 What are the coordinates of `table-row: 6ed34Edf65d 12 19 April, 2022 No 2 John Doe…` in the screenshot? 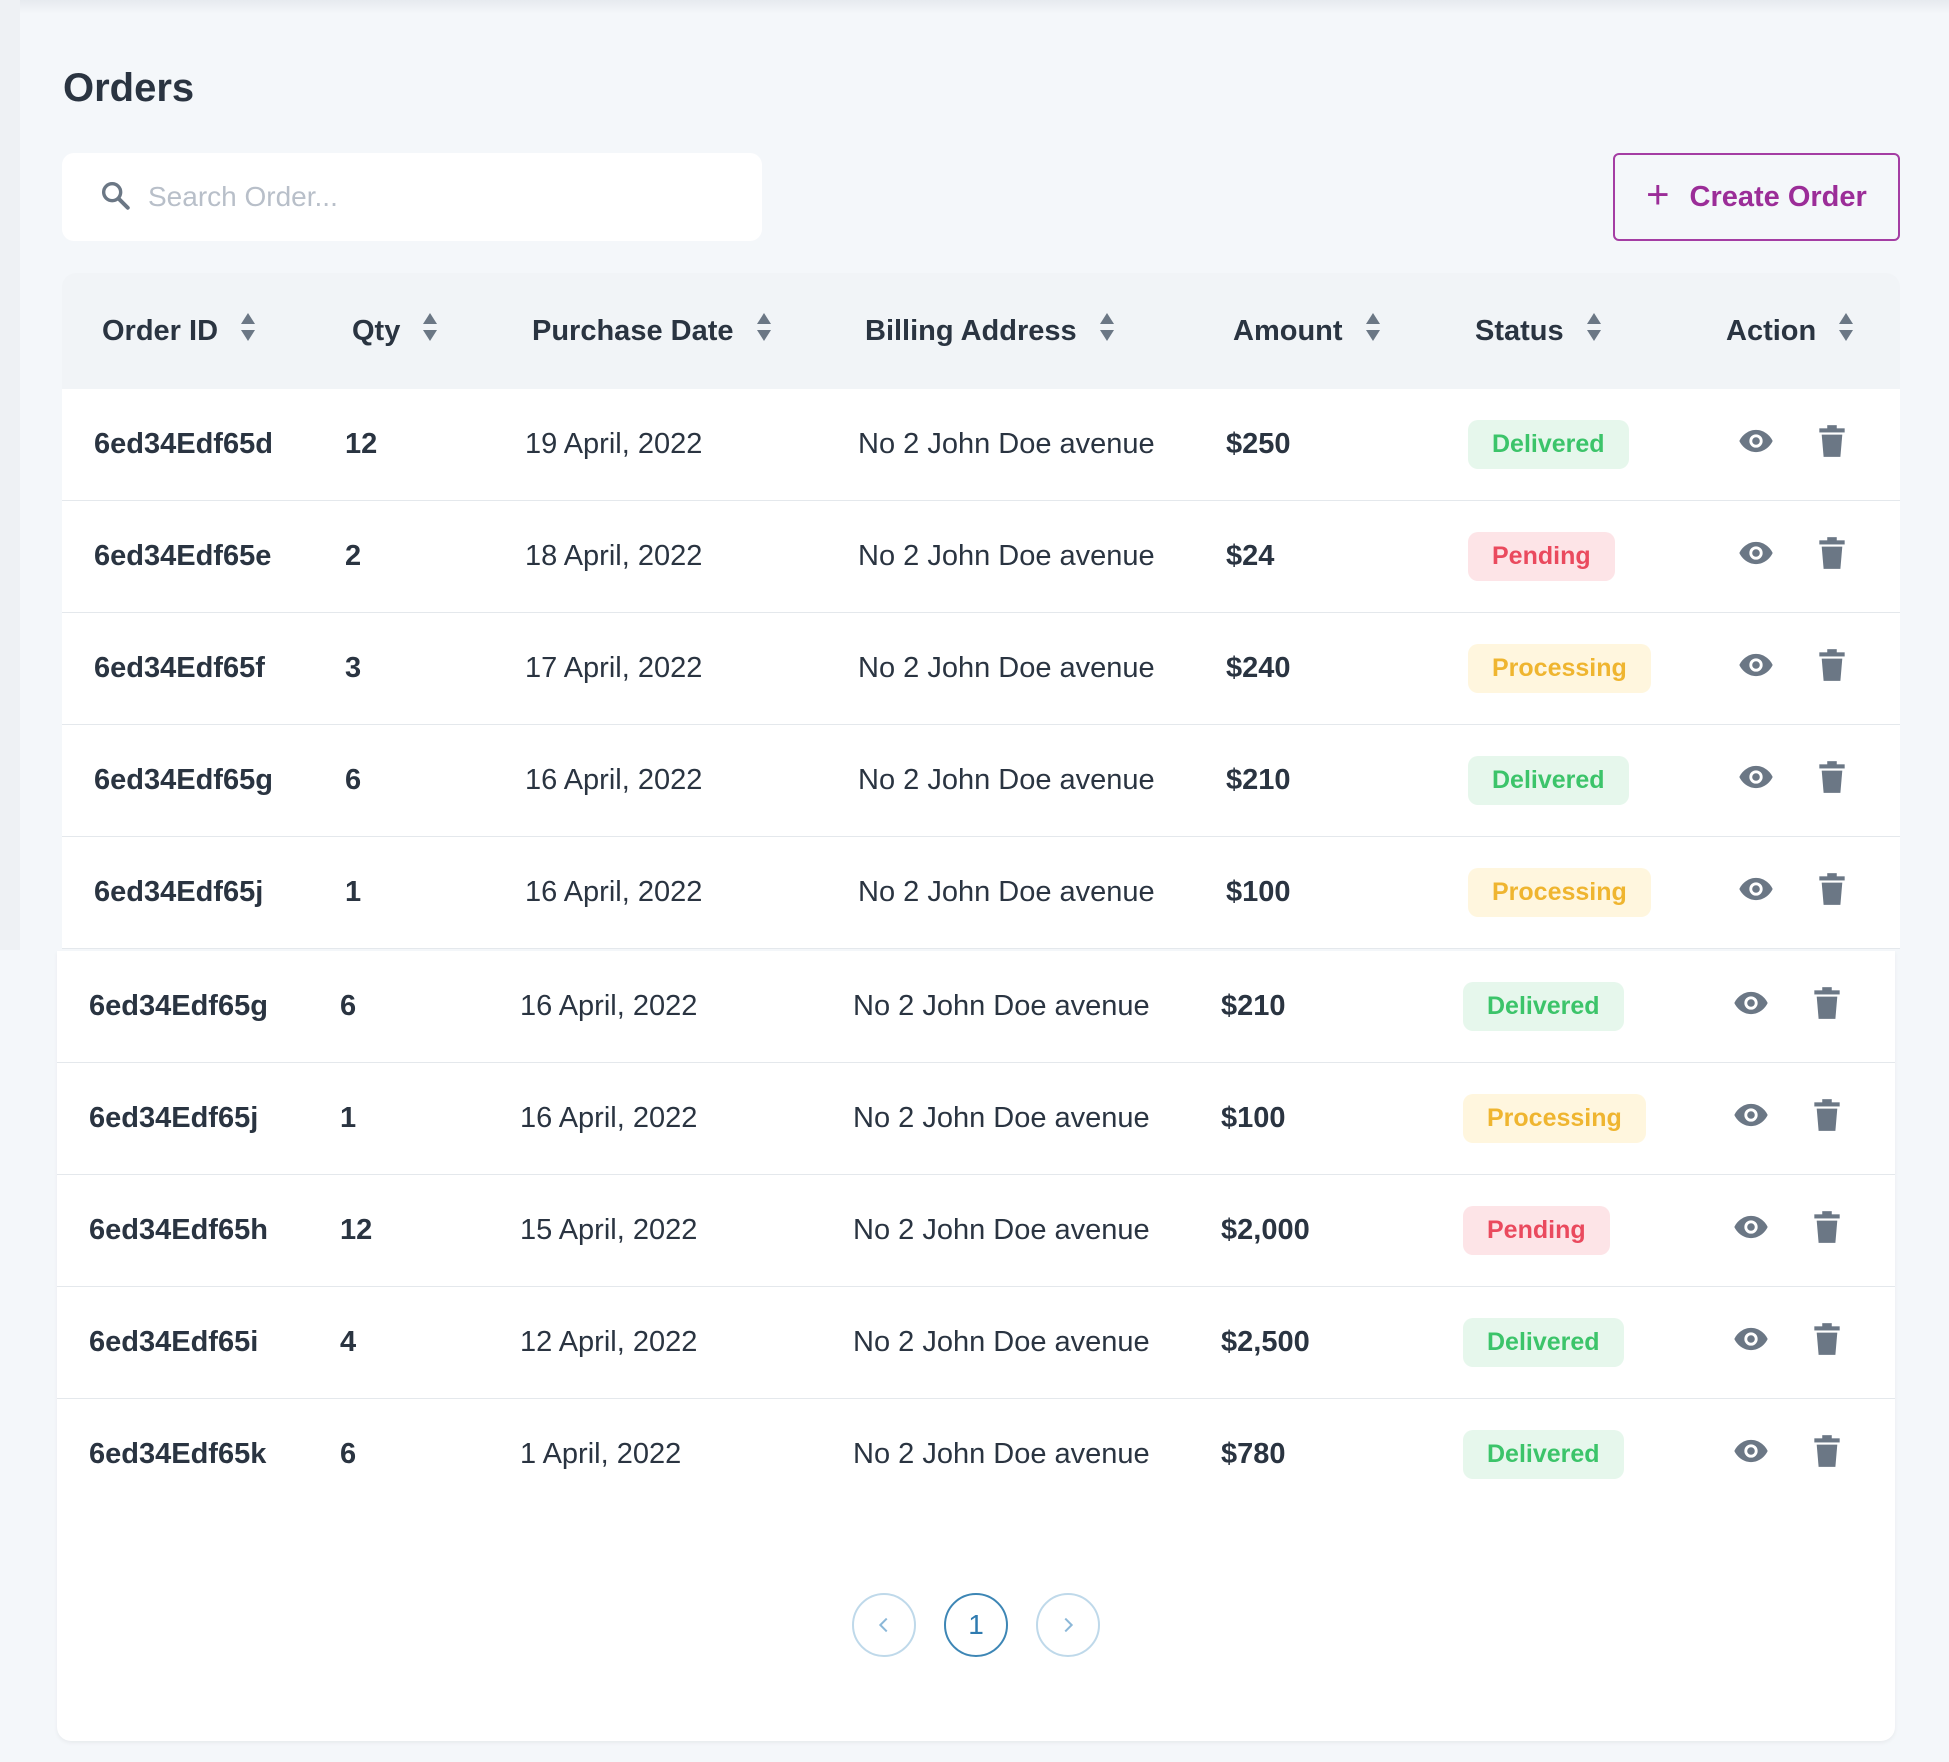 It's located at (981, 445).